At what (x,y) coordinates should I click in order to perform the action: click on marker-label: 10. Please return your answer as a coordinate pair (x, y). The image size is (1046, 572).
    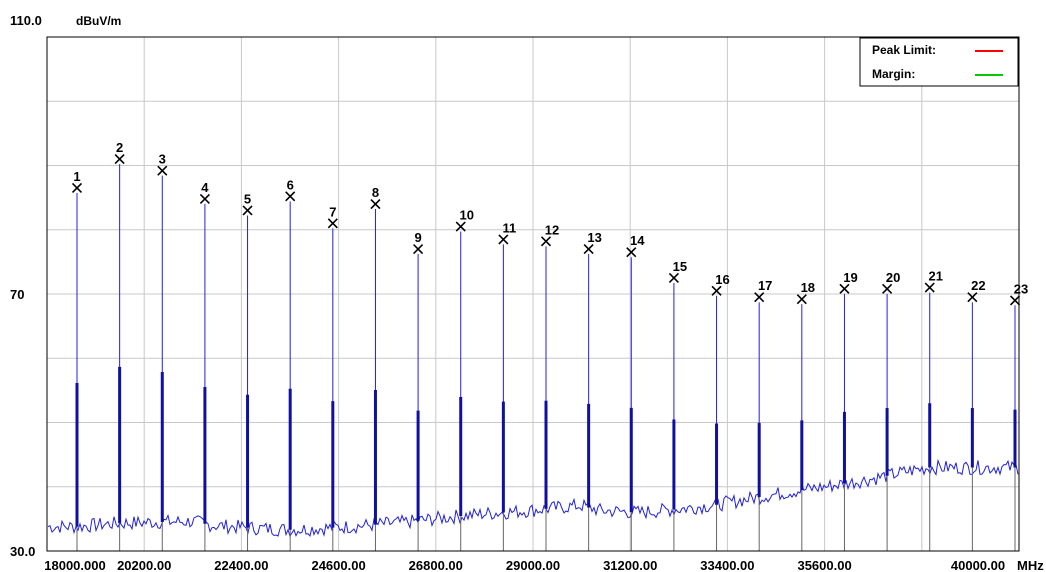
    Looking at the image, I should click on (466, 215).